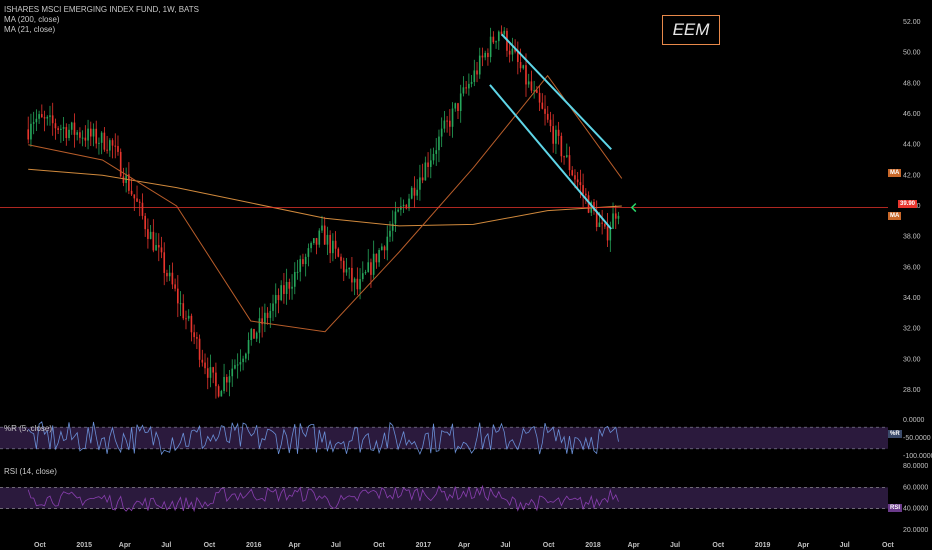 This screenshot has height=550, width=932. I want to click on ma-axis-tag: MA, so click(895, 216).